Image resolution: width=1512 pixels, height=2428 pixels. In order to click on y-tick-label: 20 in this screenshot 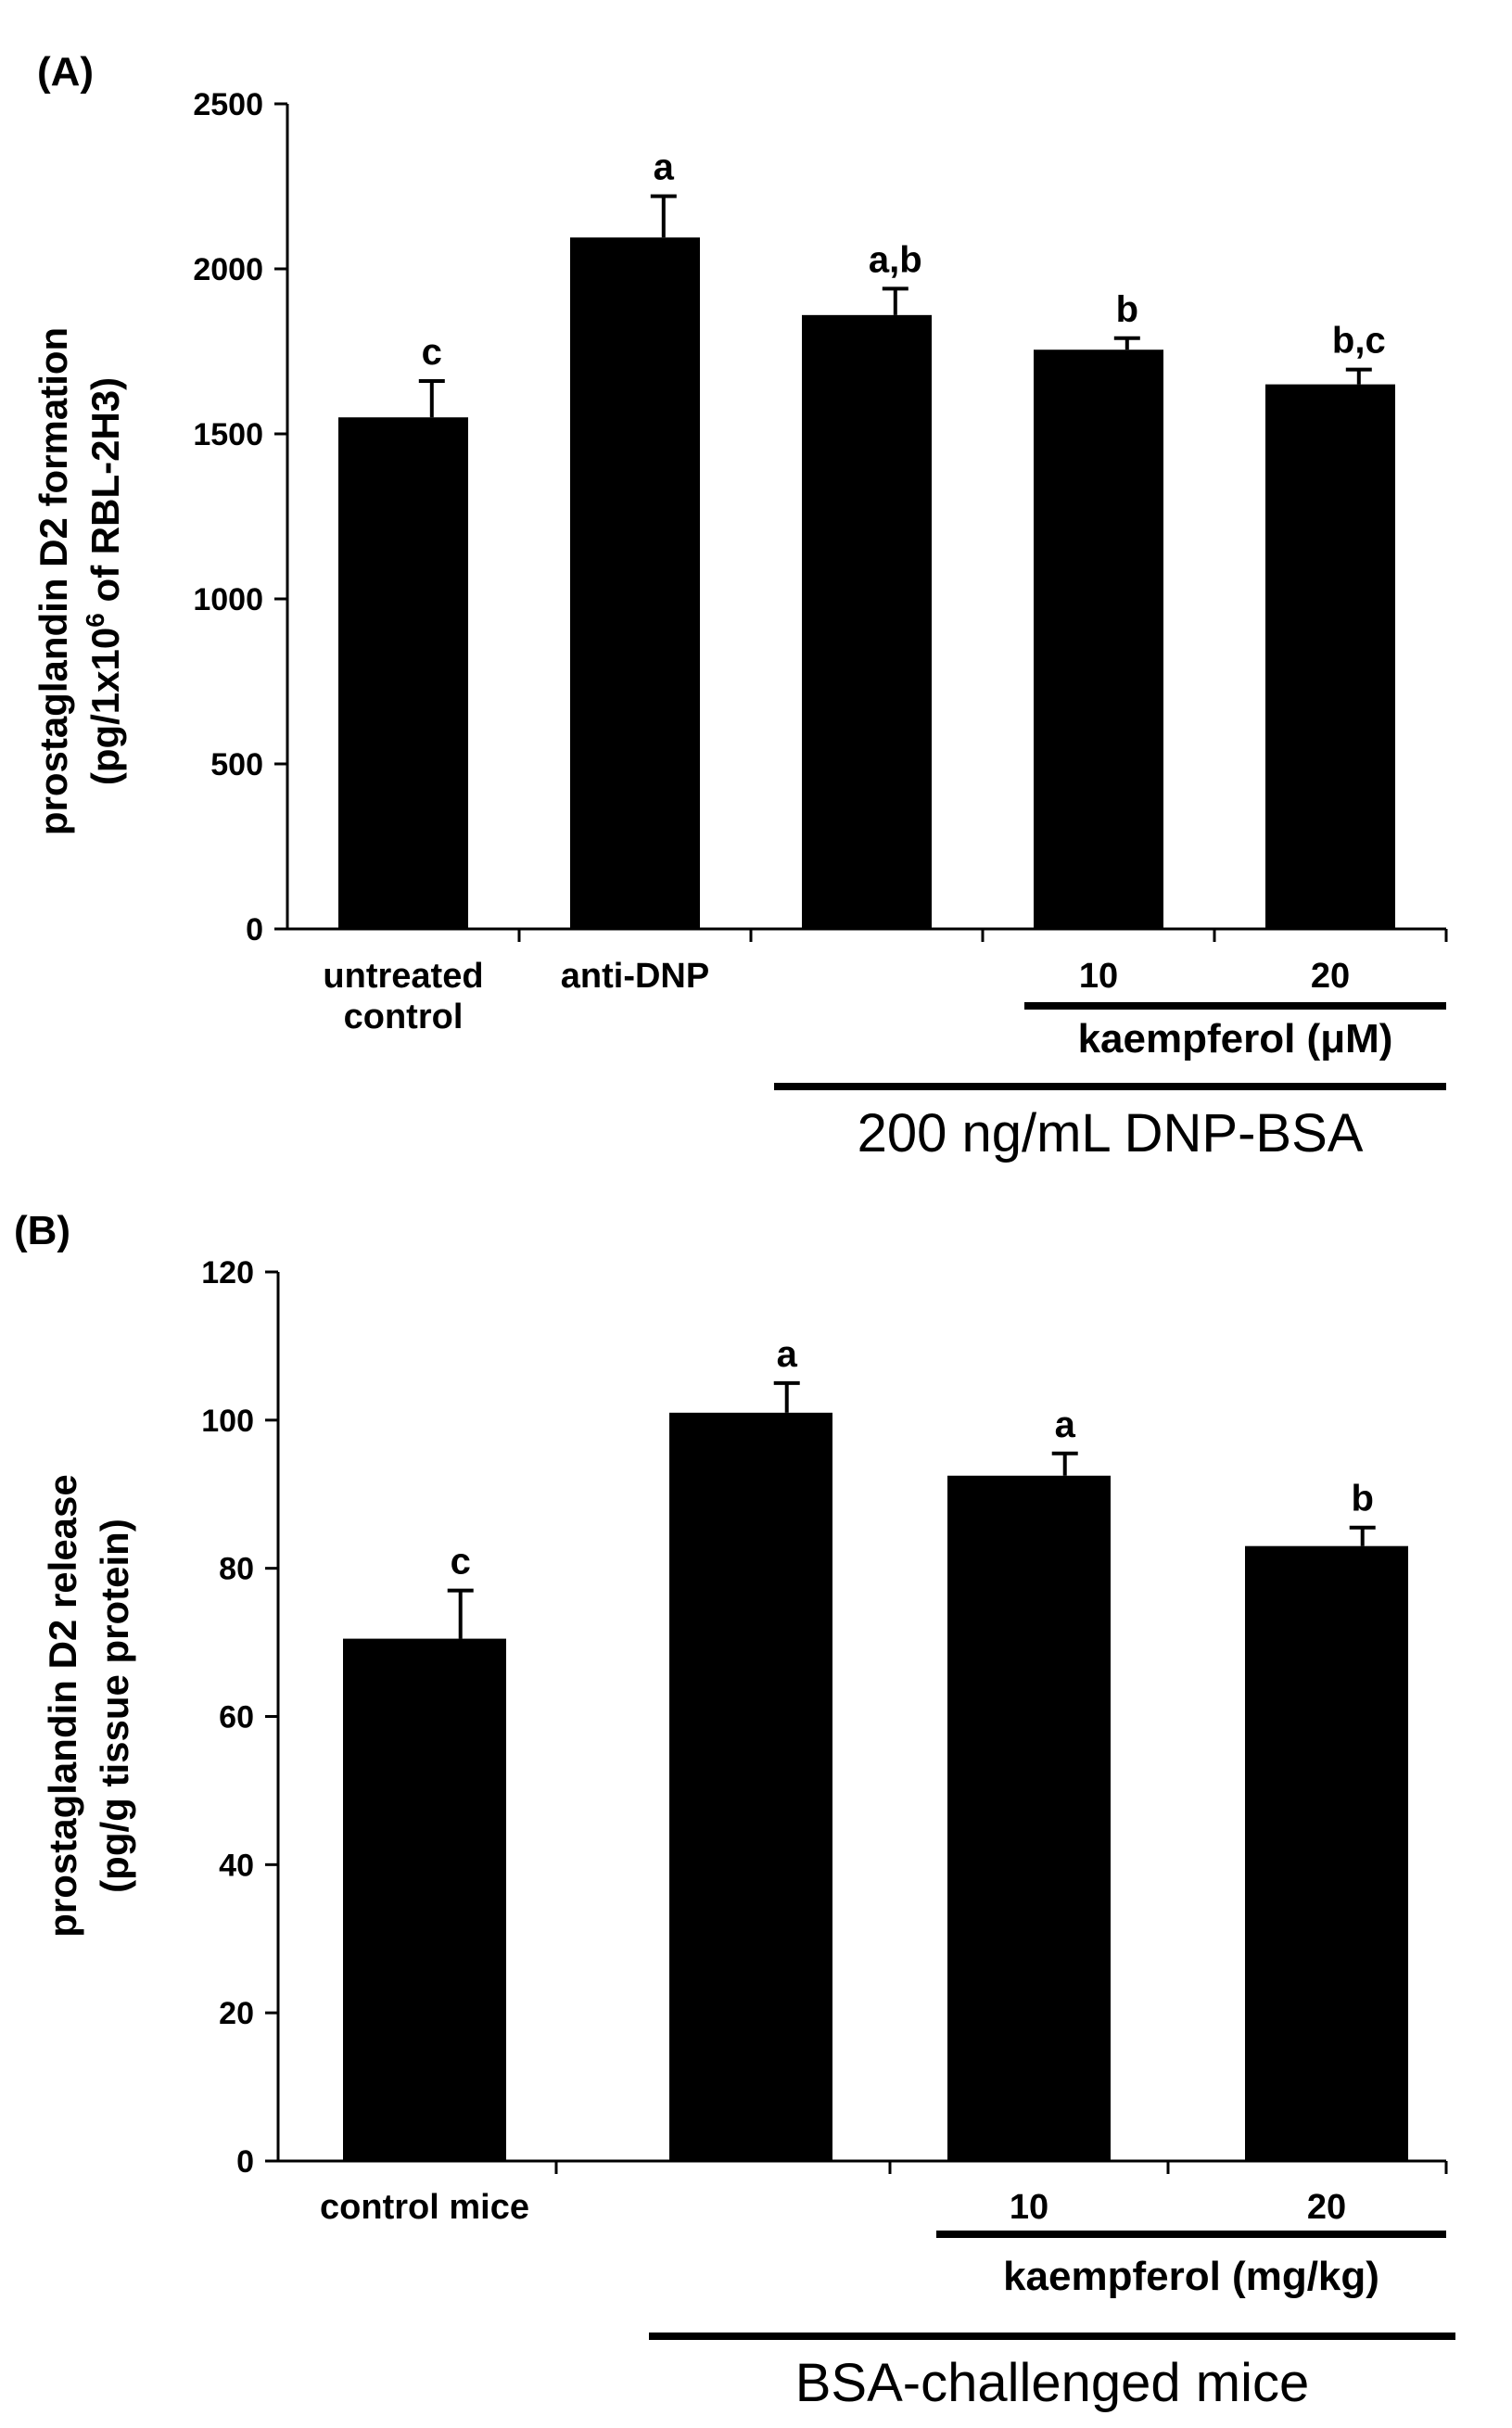, I will do `click(236, 2014)`.